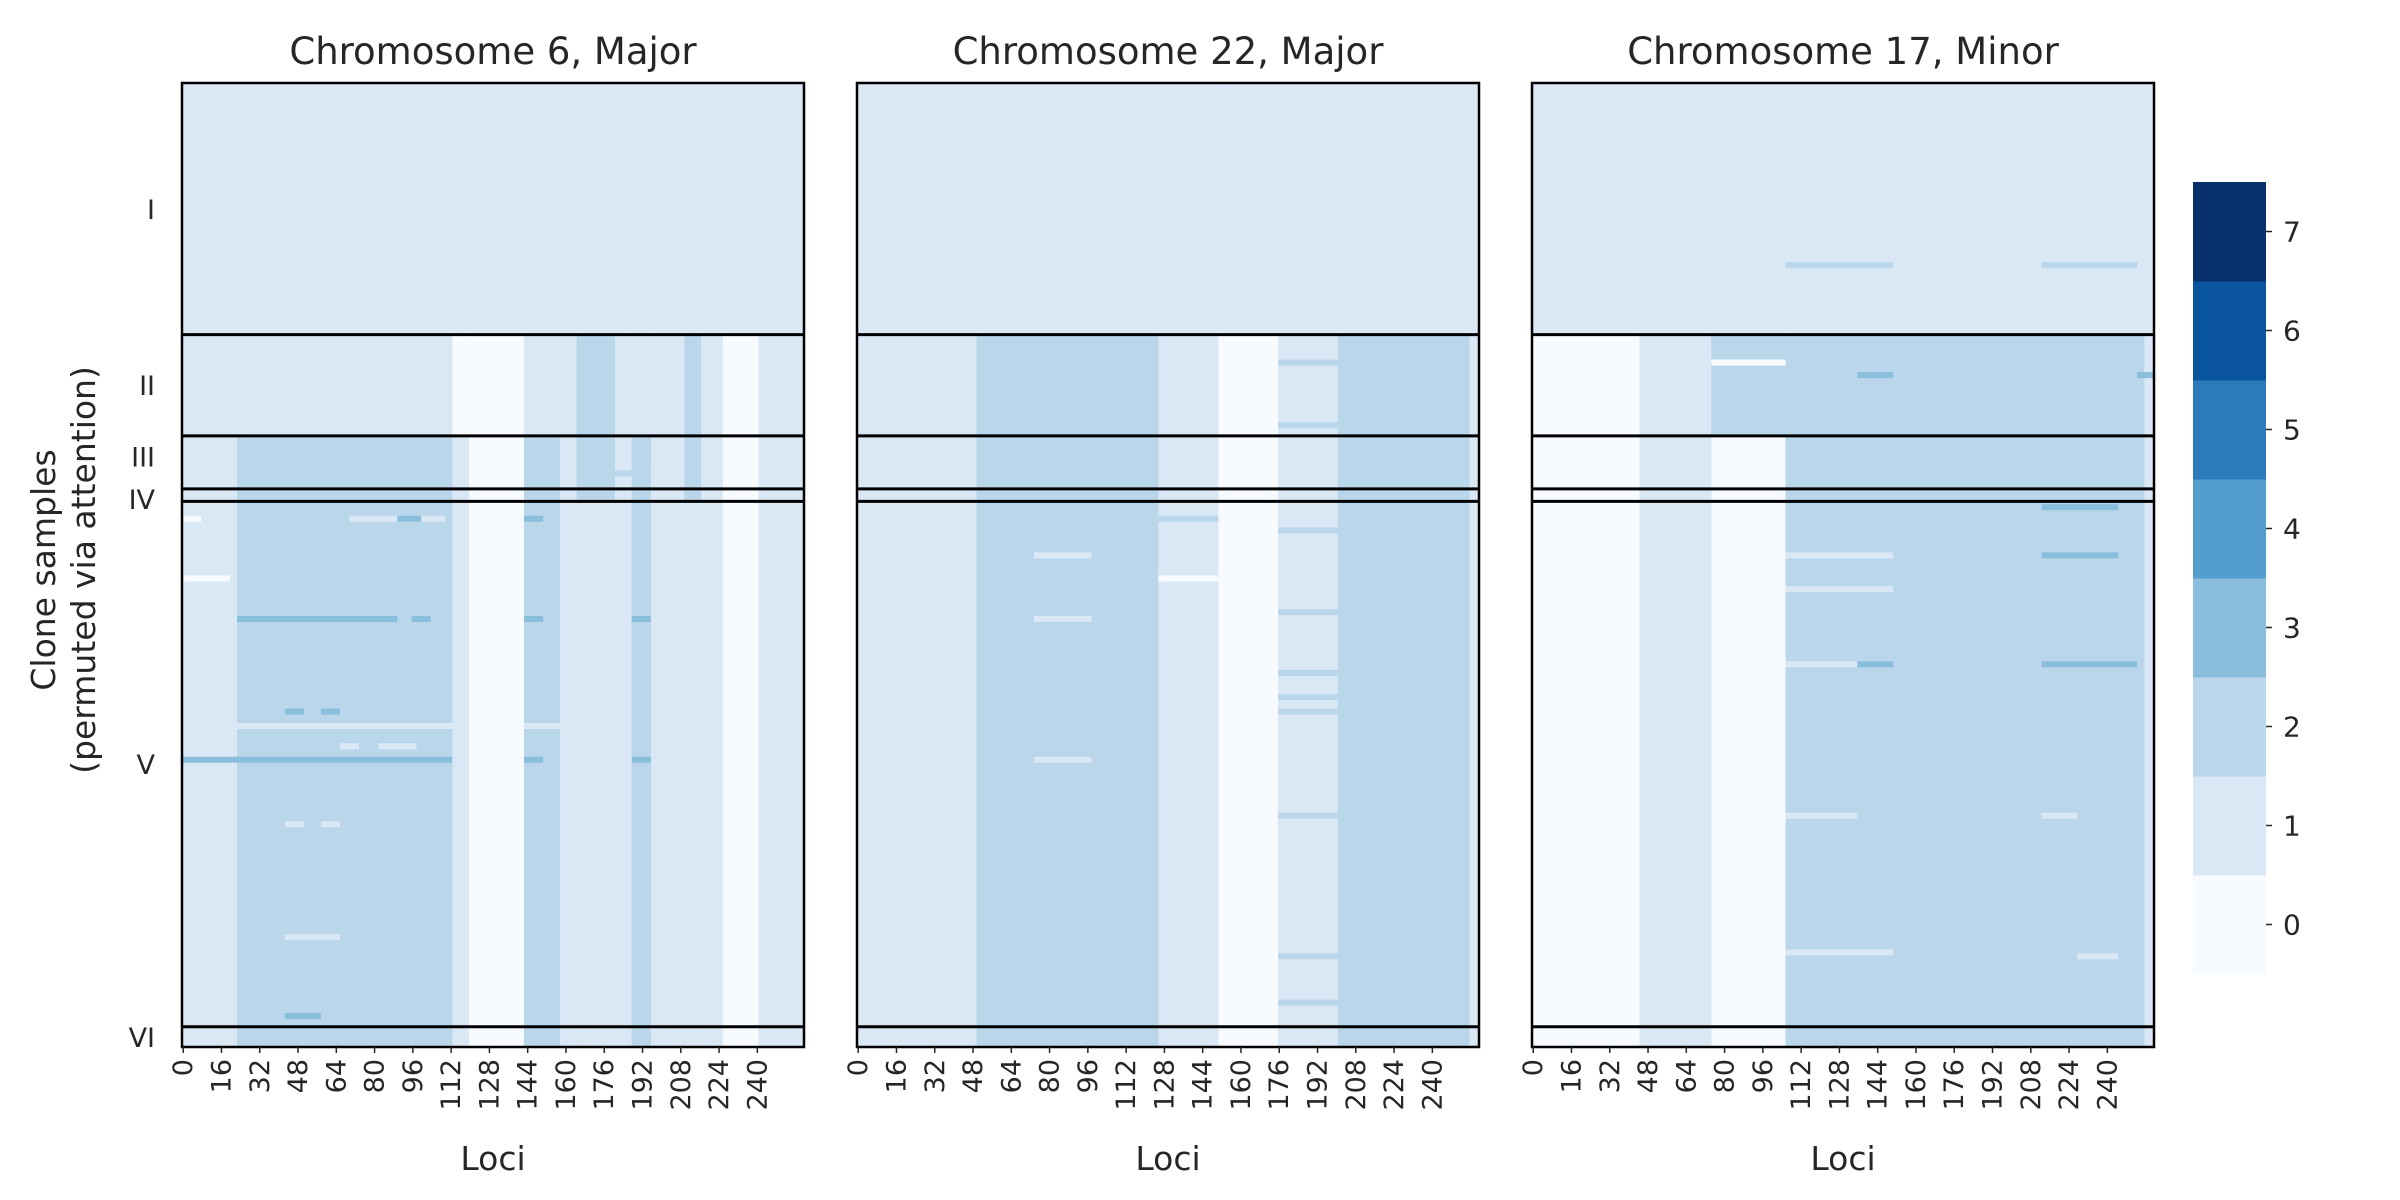  What do you see at coordinates (1126, 1085) in the screenshot?
I see `x-tick-label: 112` at bounding box center [1126, 1085].